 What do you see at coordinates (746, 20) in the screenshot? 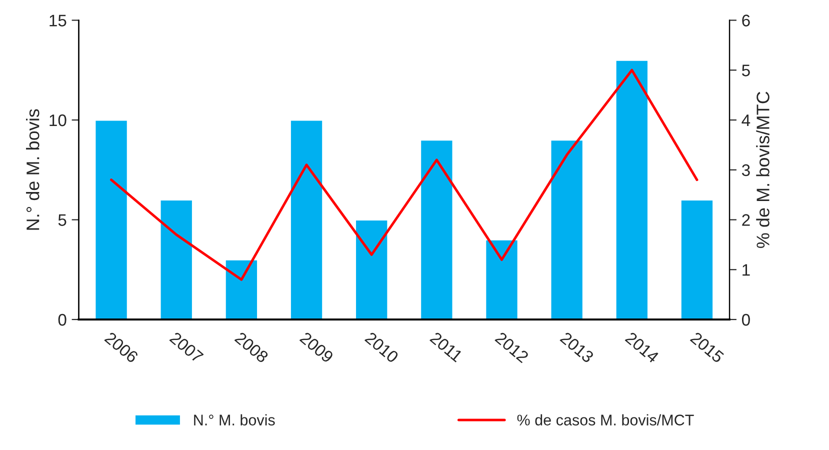
I see `y2-tick-label: 6` at bounding box center [746, 20].